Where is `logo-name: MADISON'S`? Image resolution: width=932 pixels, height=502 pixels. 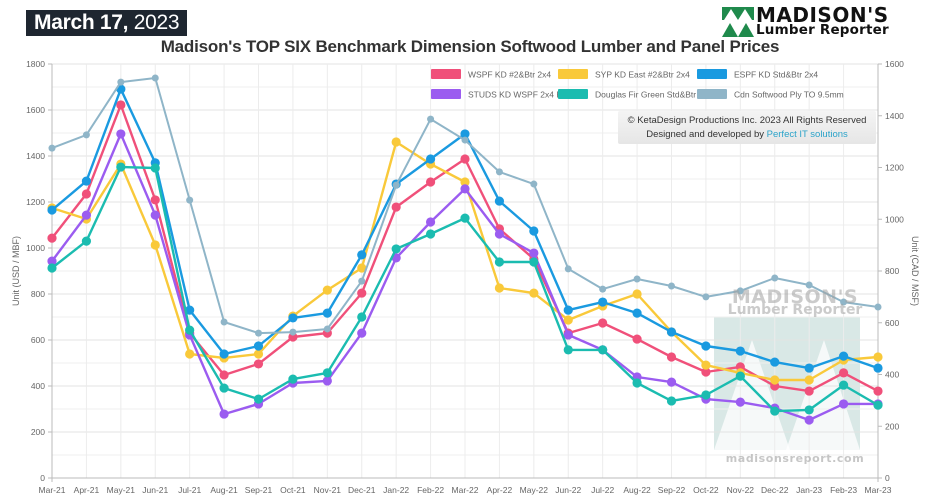 logo-name: MADISON'S is located at coordinates (822, 15).